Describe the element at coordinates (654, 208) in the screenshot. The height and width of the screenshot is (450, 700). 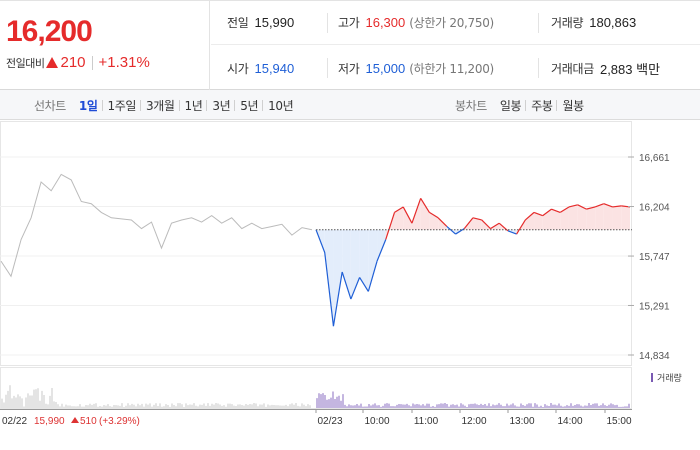
I see `y-tick-label: 16,204` at that location.